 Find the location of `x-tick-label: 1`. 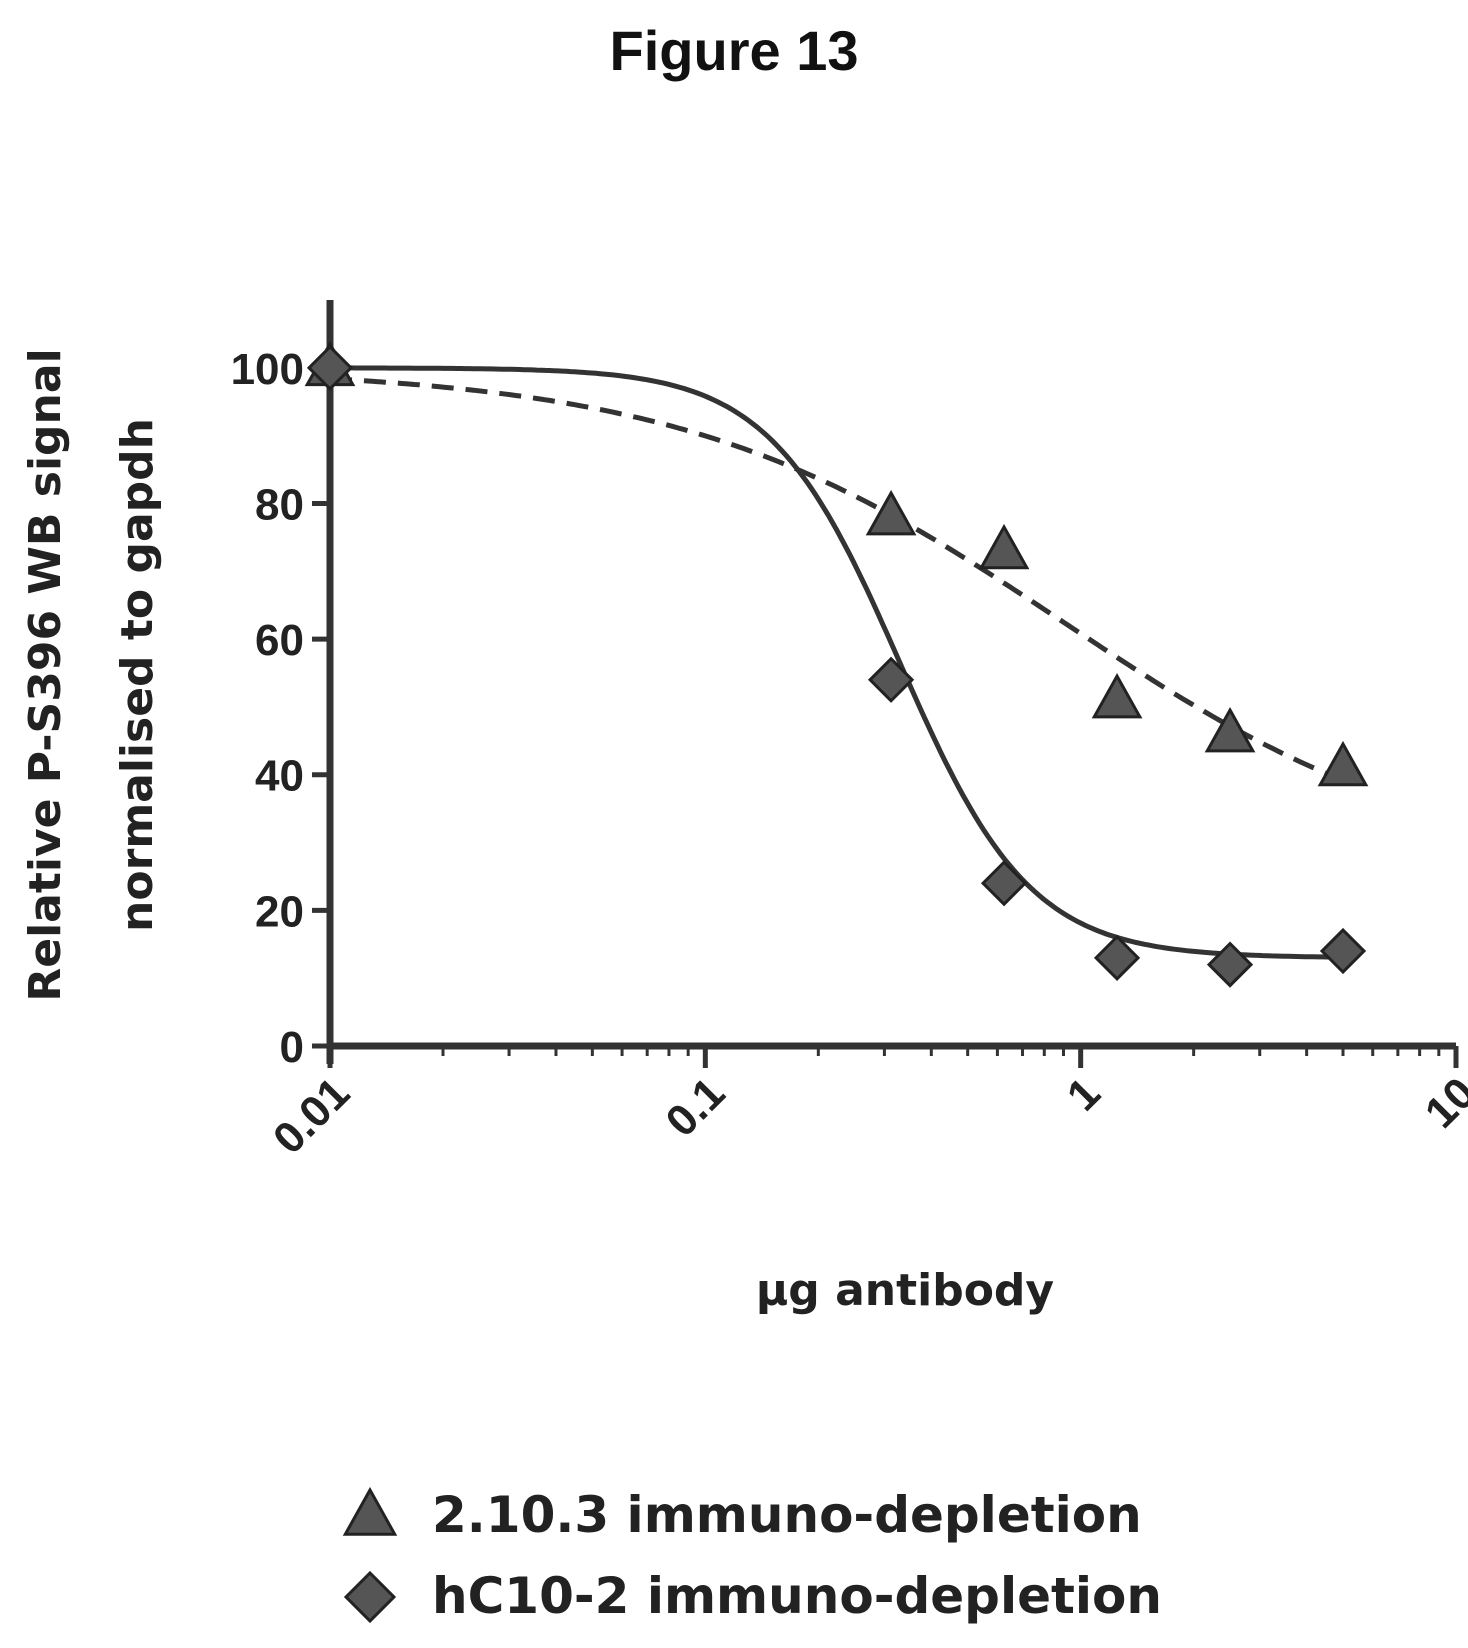

x-tick-label: 1 is located at coordinates (1084, 1094).